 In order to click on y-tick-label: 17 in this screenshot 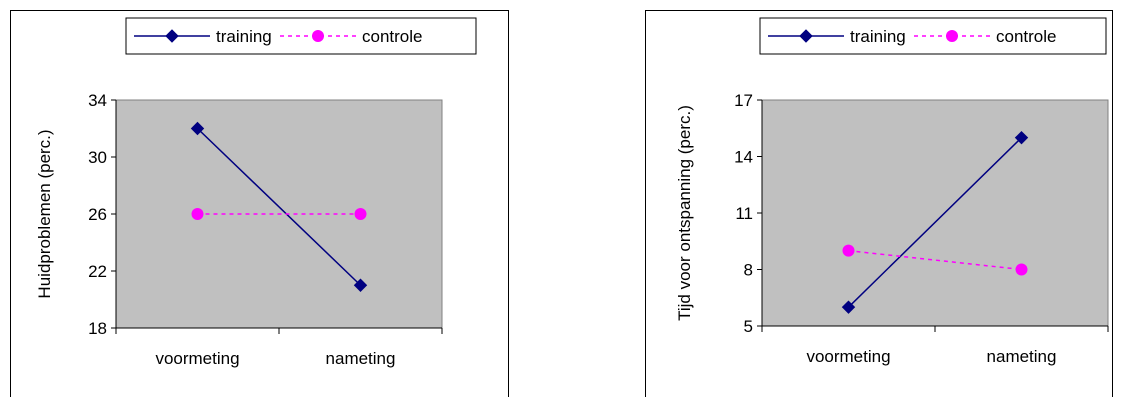, I will do `click(743, 100)`.